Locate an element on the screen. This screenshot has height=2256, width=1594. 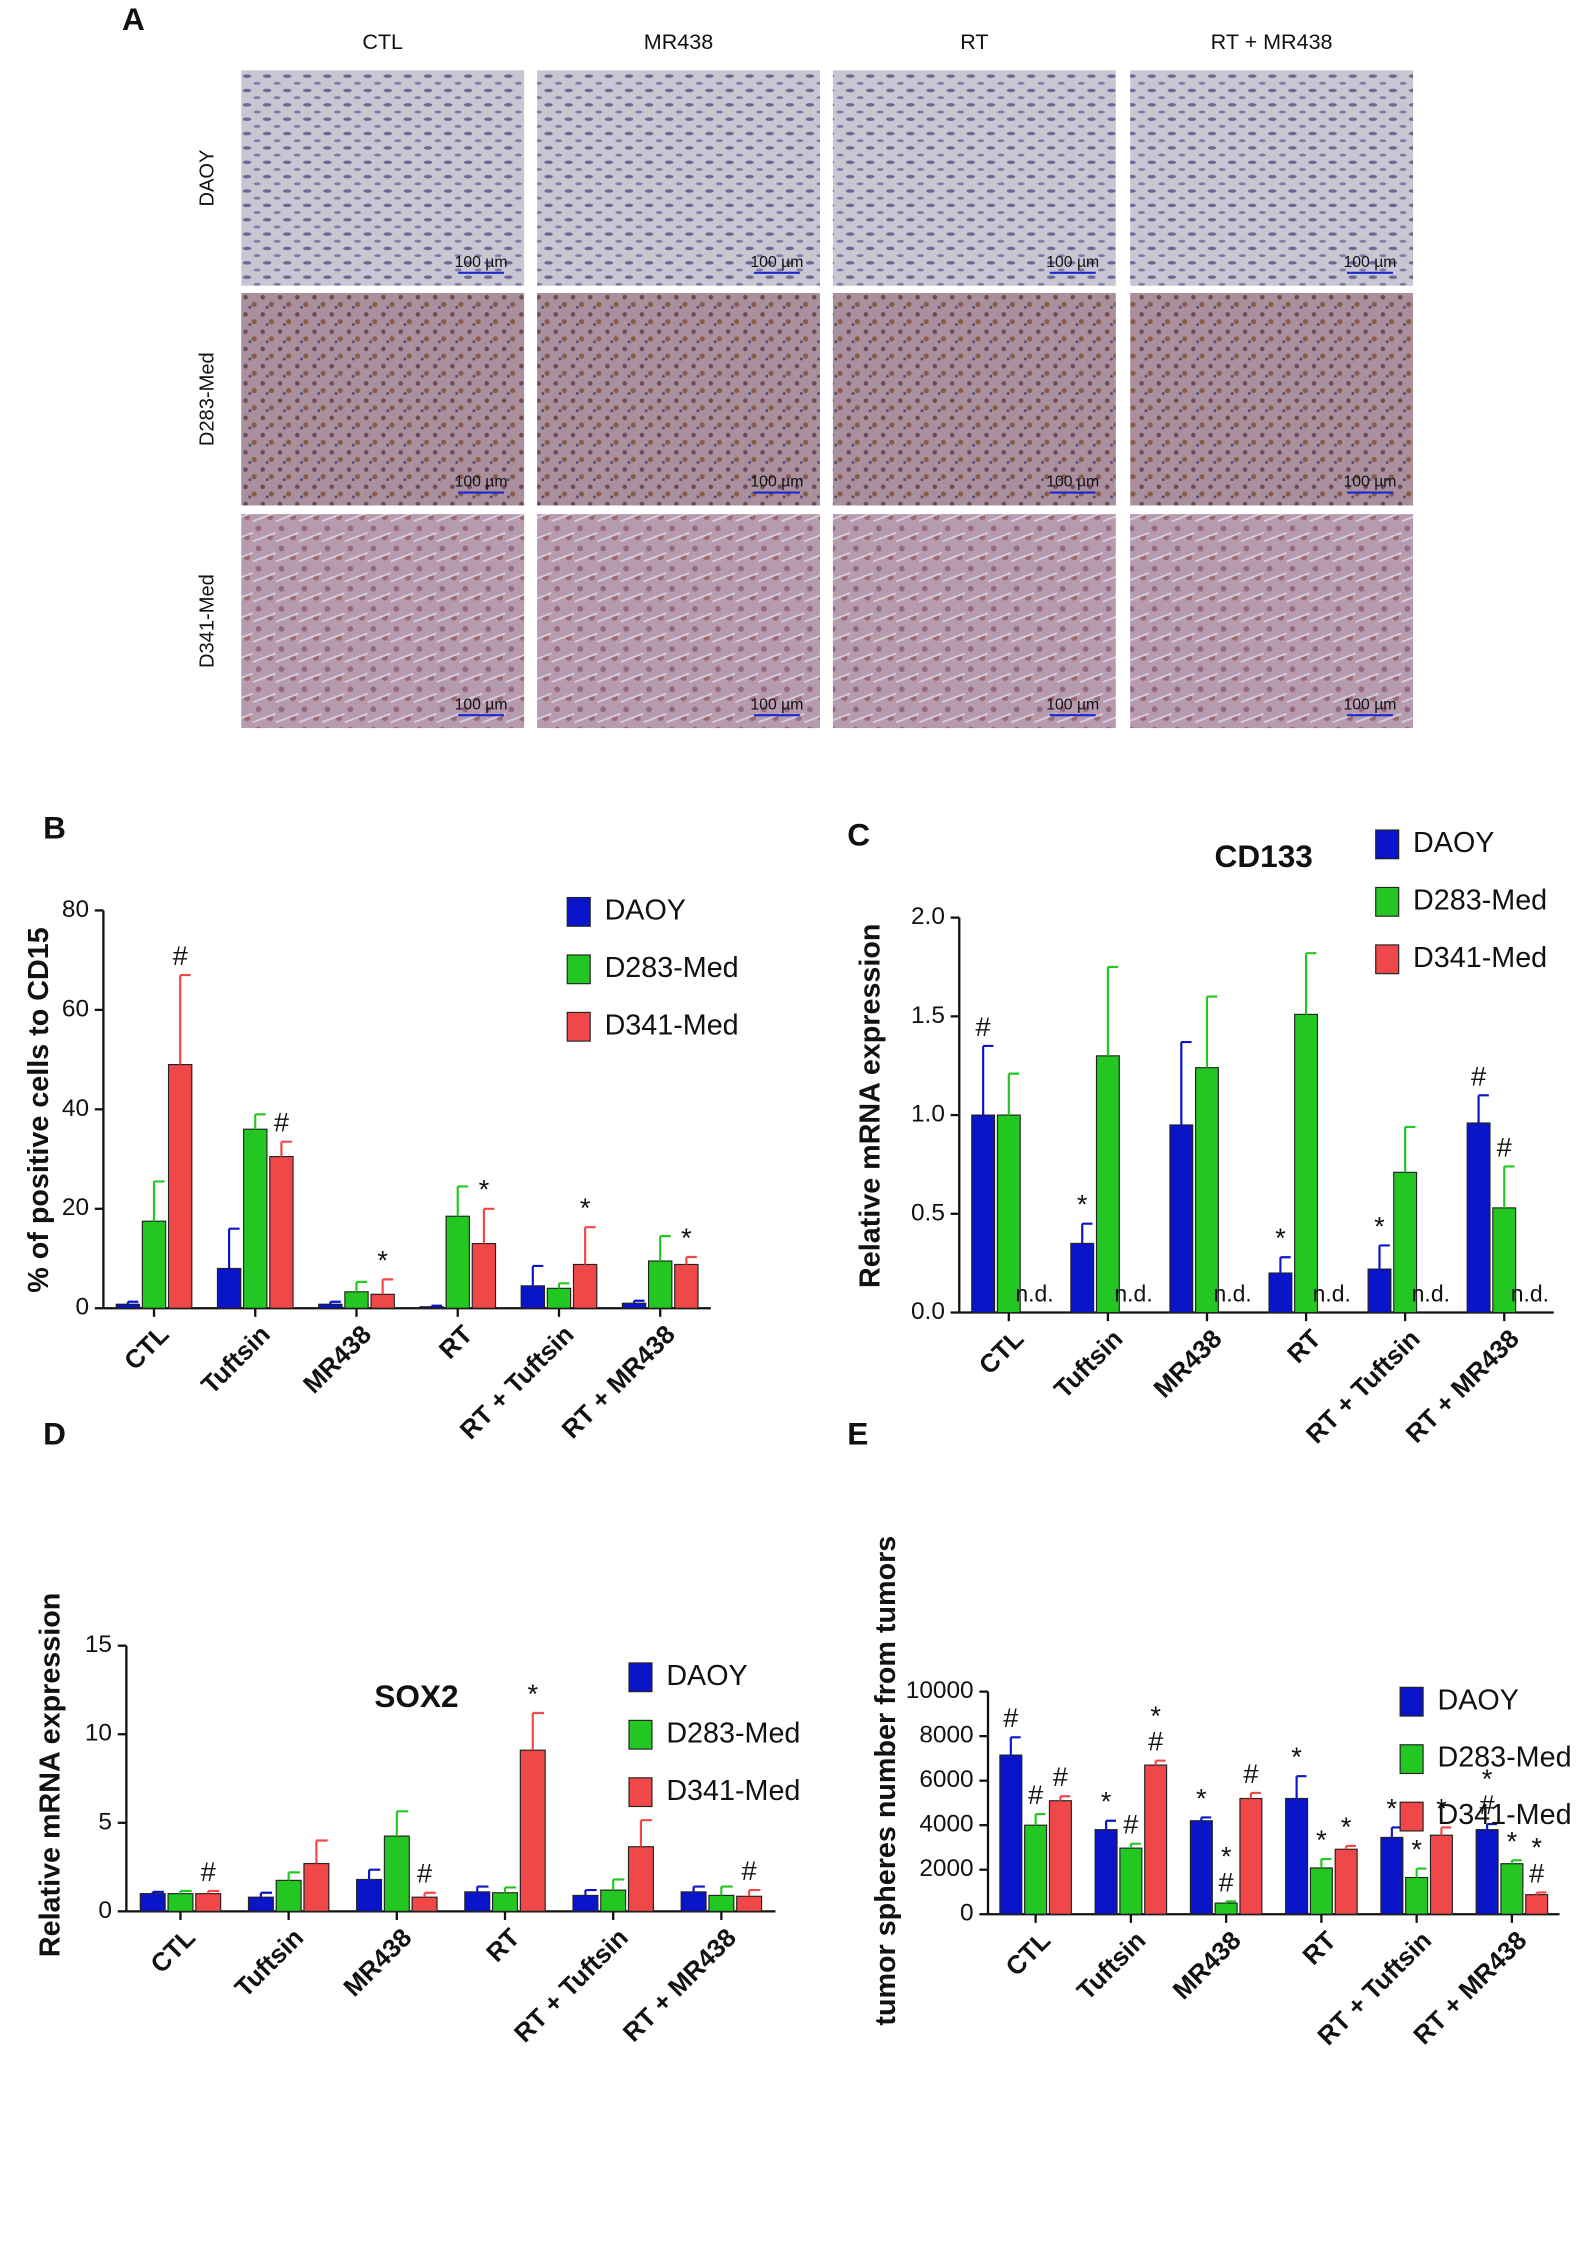
panel-label: C is located at coordinates (858, 835).